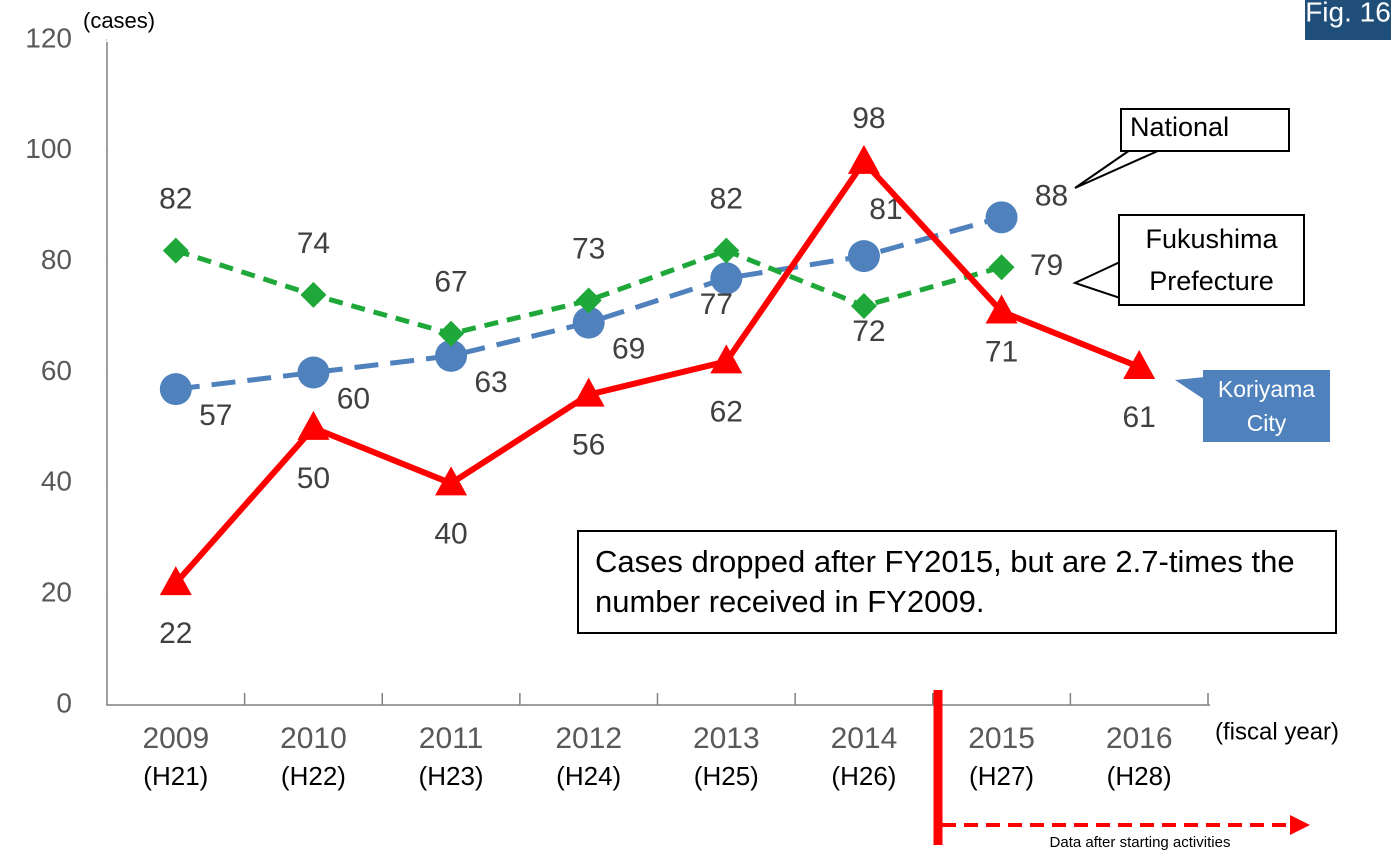 The height and width of the screenshot is (854, 1391). Describe the element at coordinates (726, 411) in the screenshot. I see `data-label: 62` at that location.